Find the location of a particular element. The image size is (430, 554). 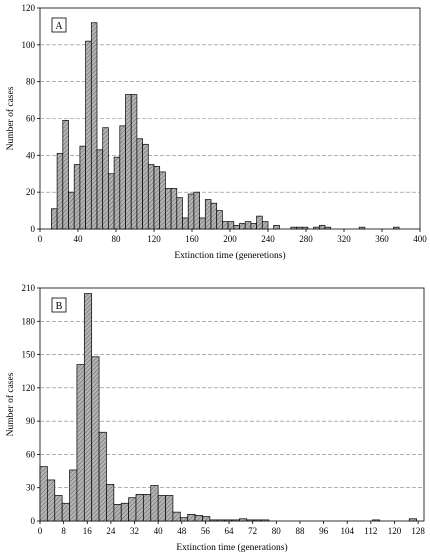

x-axis-title: Extinction time (generetions) is located at coordinates (229, 255).